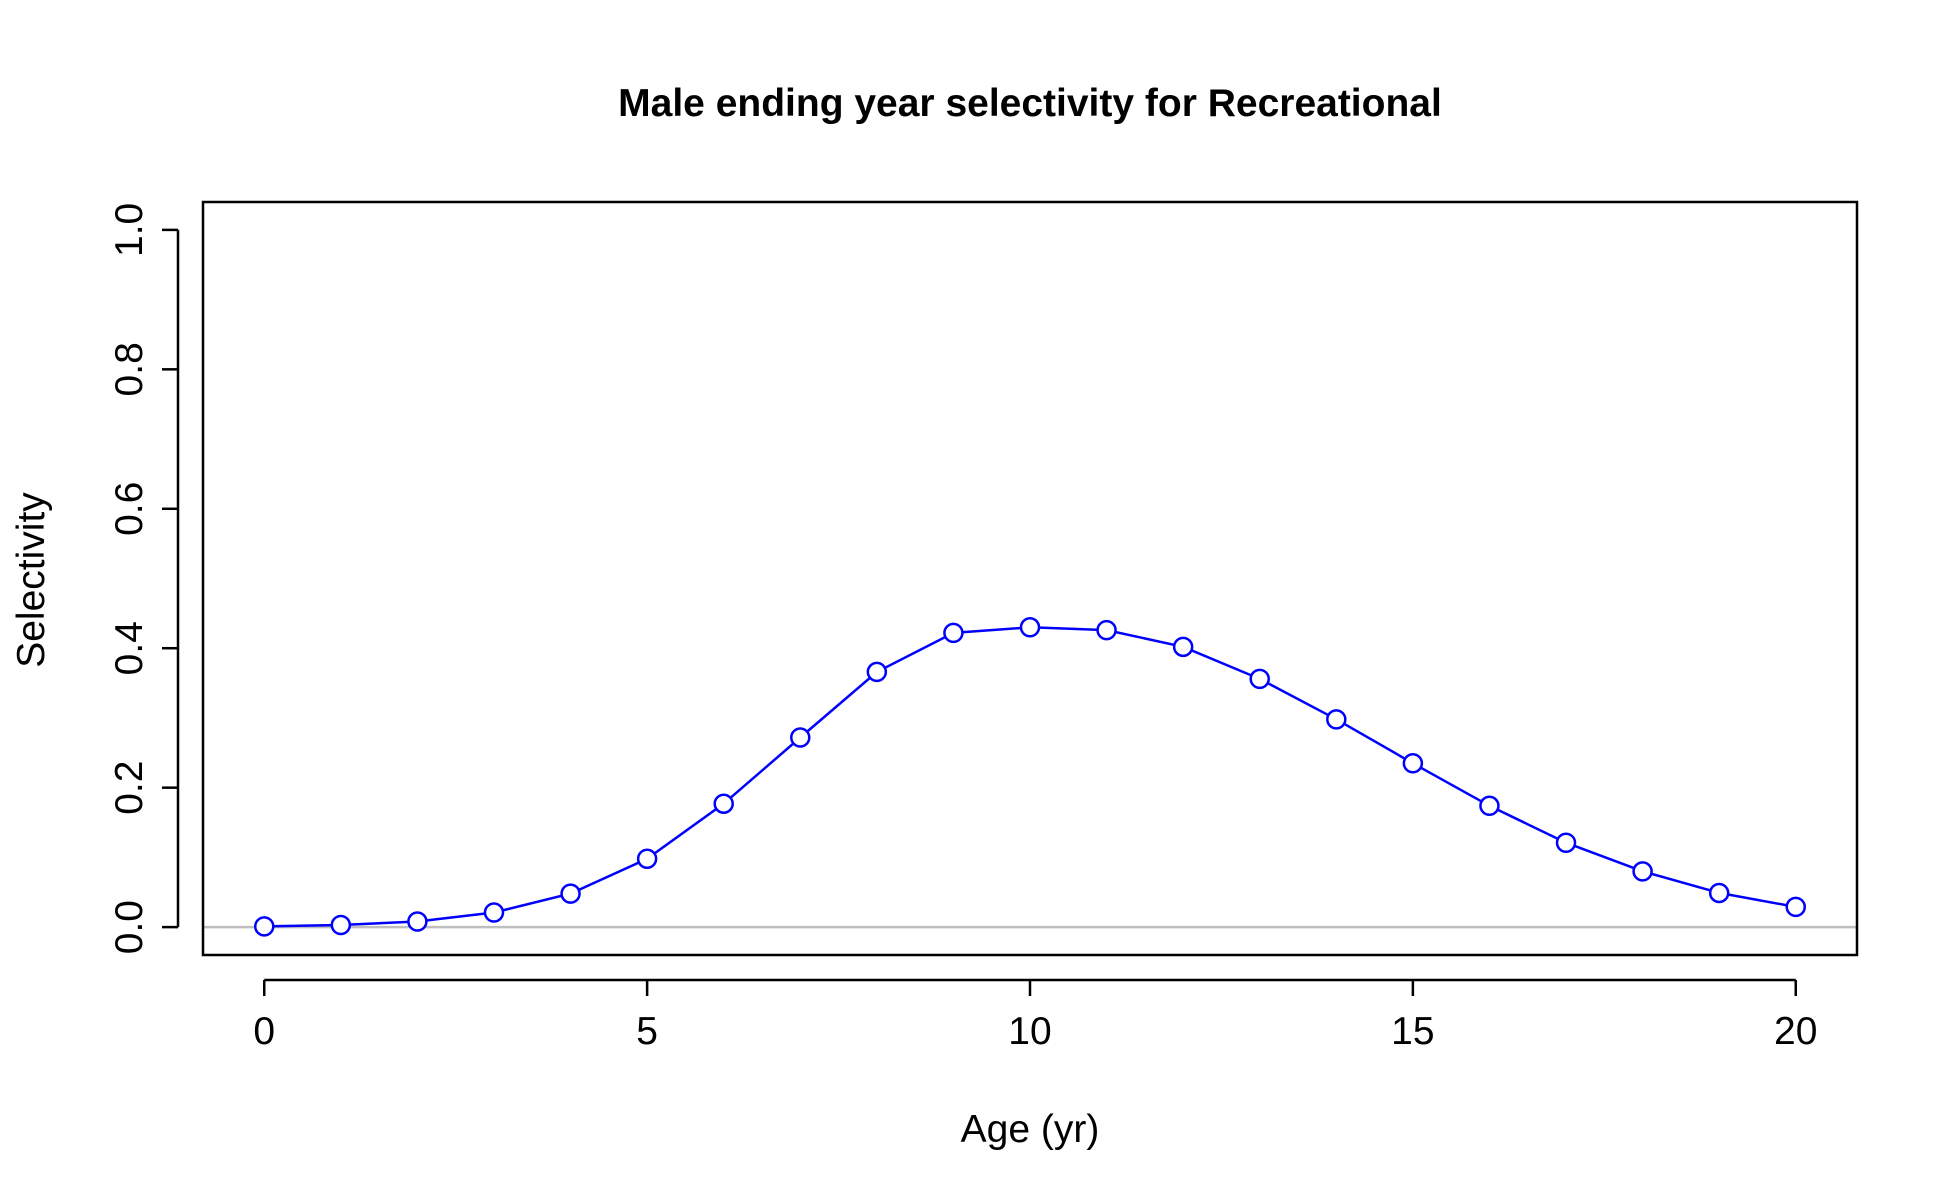 This screenshot has width=1950, height=1200. Describe the element at coordinates (1030, 1129) in the screenshot. I see `x-axis-label: Age (yr)` at that location.